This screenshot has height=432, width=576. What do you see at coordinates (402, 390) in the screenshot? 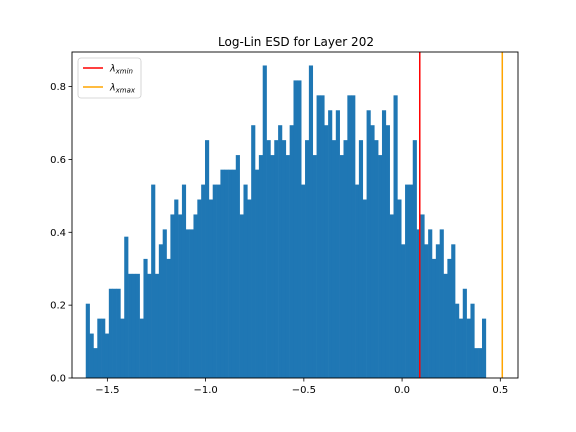
I see `x-tick-label: 0.0` at bounding box center [402, 390].